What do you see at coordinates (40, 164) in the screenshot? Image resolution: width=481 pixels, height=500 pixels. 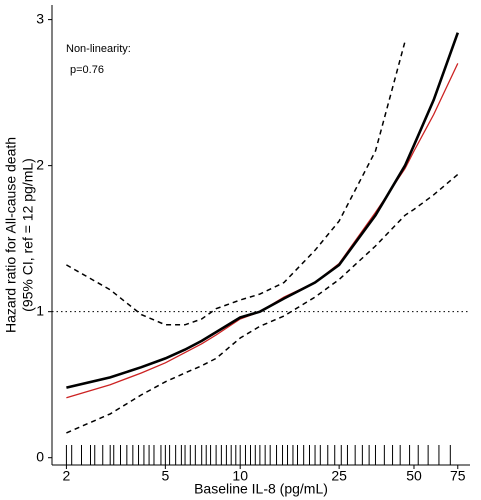 I see `y-tick-label: 2` at bounding box center [40, 164].